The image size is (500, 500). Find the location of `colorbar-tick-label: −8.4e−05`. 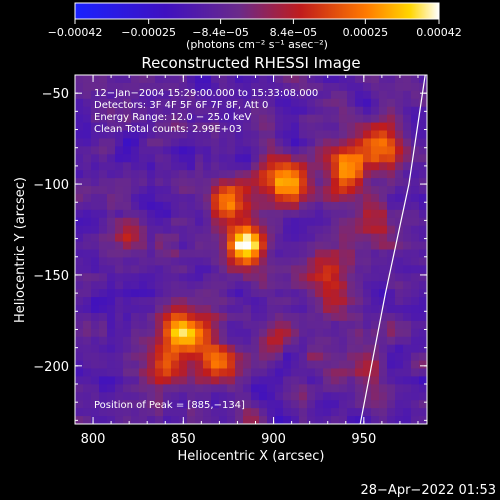

colorbar-tick-label: −8.4e−05 is located at coordinates (220, 32).